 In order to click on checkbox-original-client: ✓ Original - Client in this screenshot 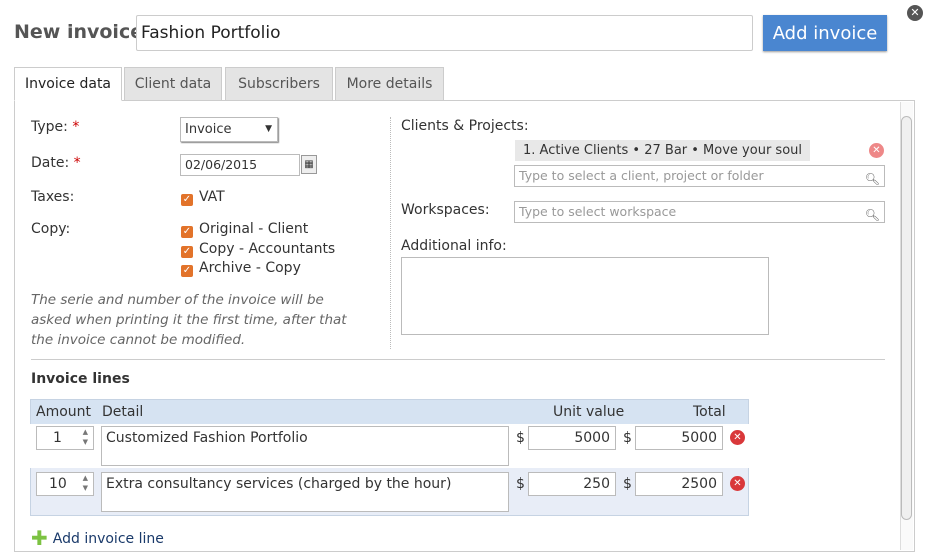, I will do `click(245, 229)`.